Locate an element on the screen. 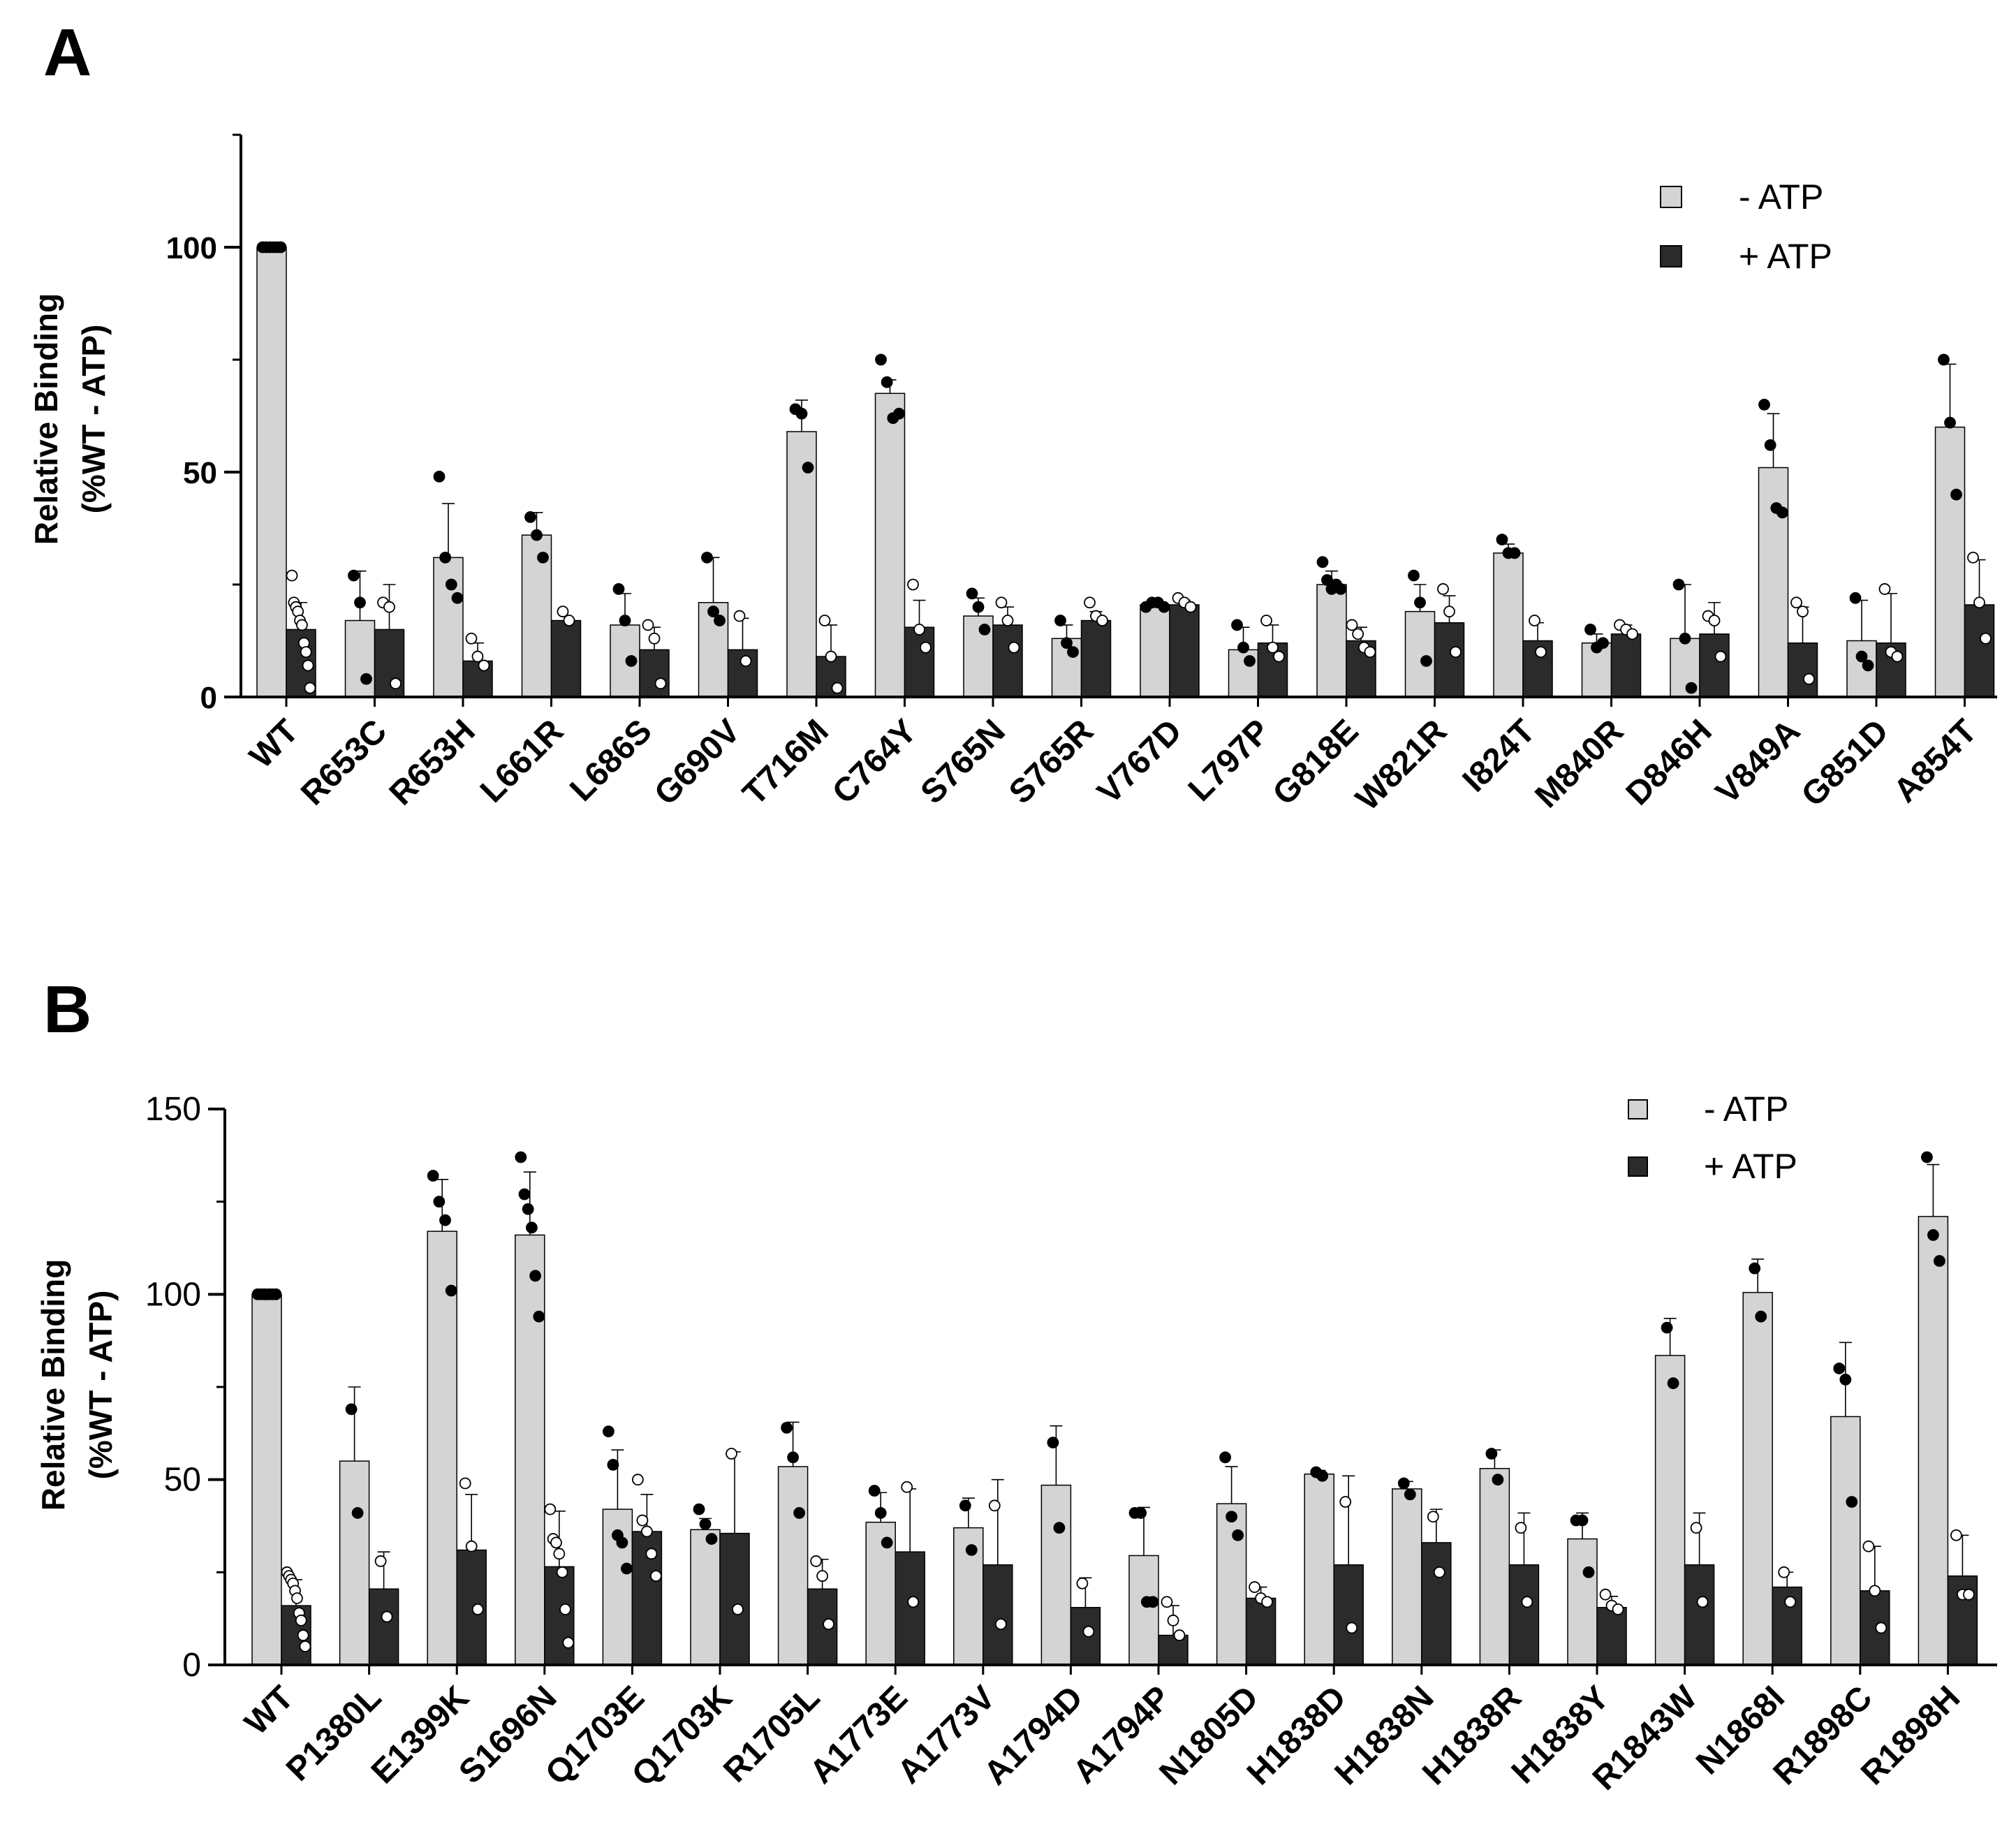 This screenshot has height=1843, width=2016. point-a-plus-g818e is located at coordinates (1352, 625).